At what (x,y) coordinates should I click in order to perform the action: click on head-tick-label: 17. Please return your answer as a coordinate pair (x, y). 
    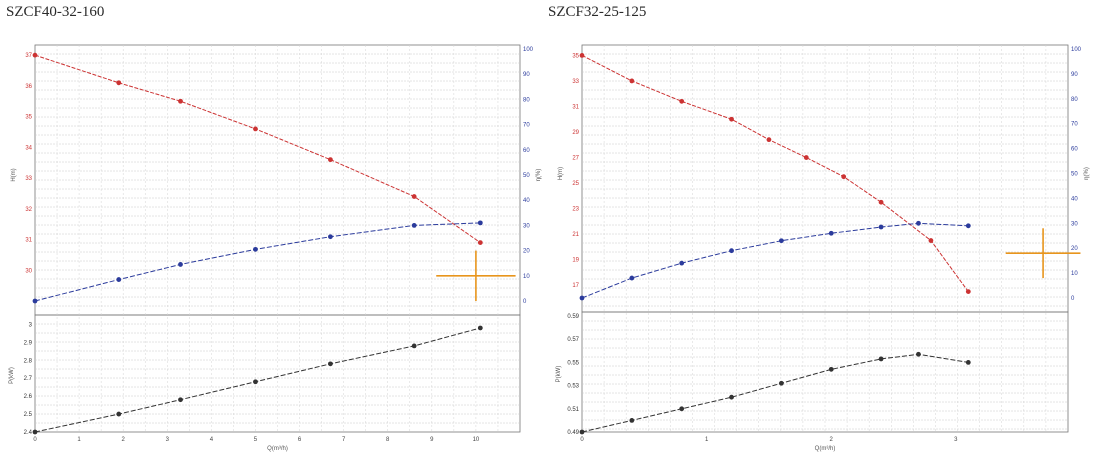
    Looking at the image, I should click on (575, 286).